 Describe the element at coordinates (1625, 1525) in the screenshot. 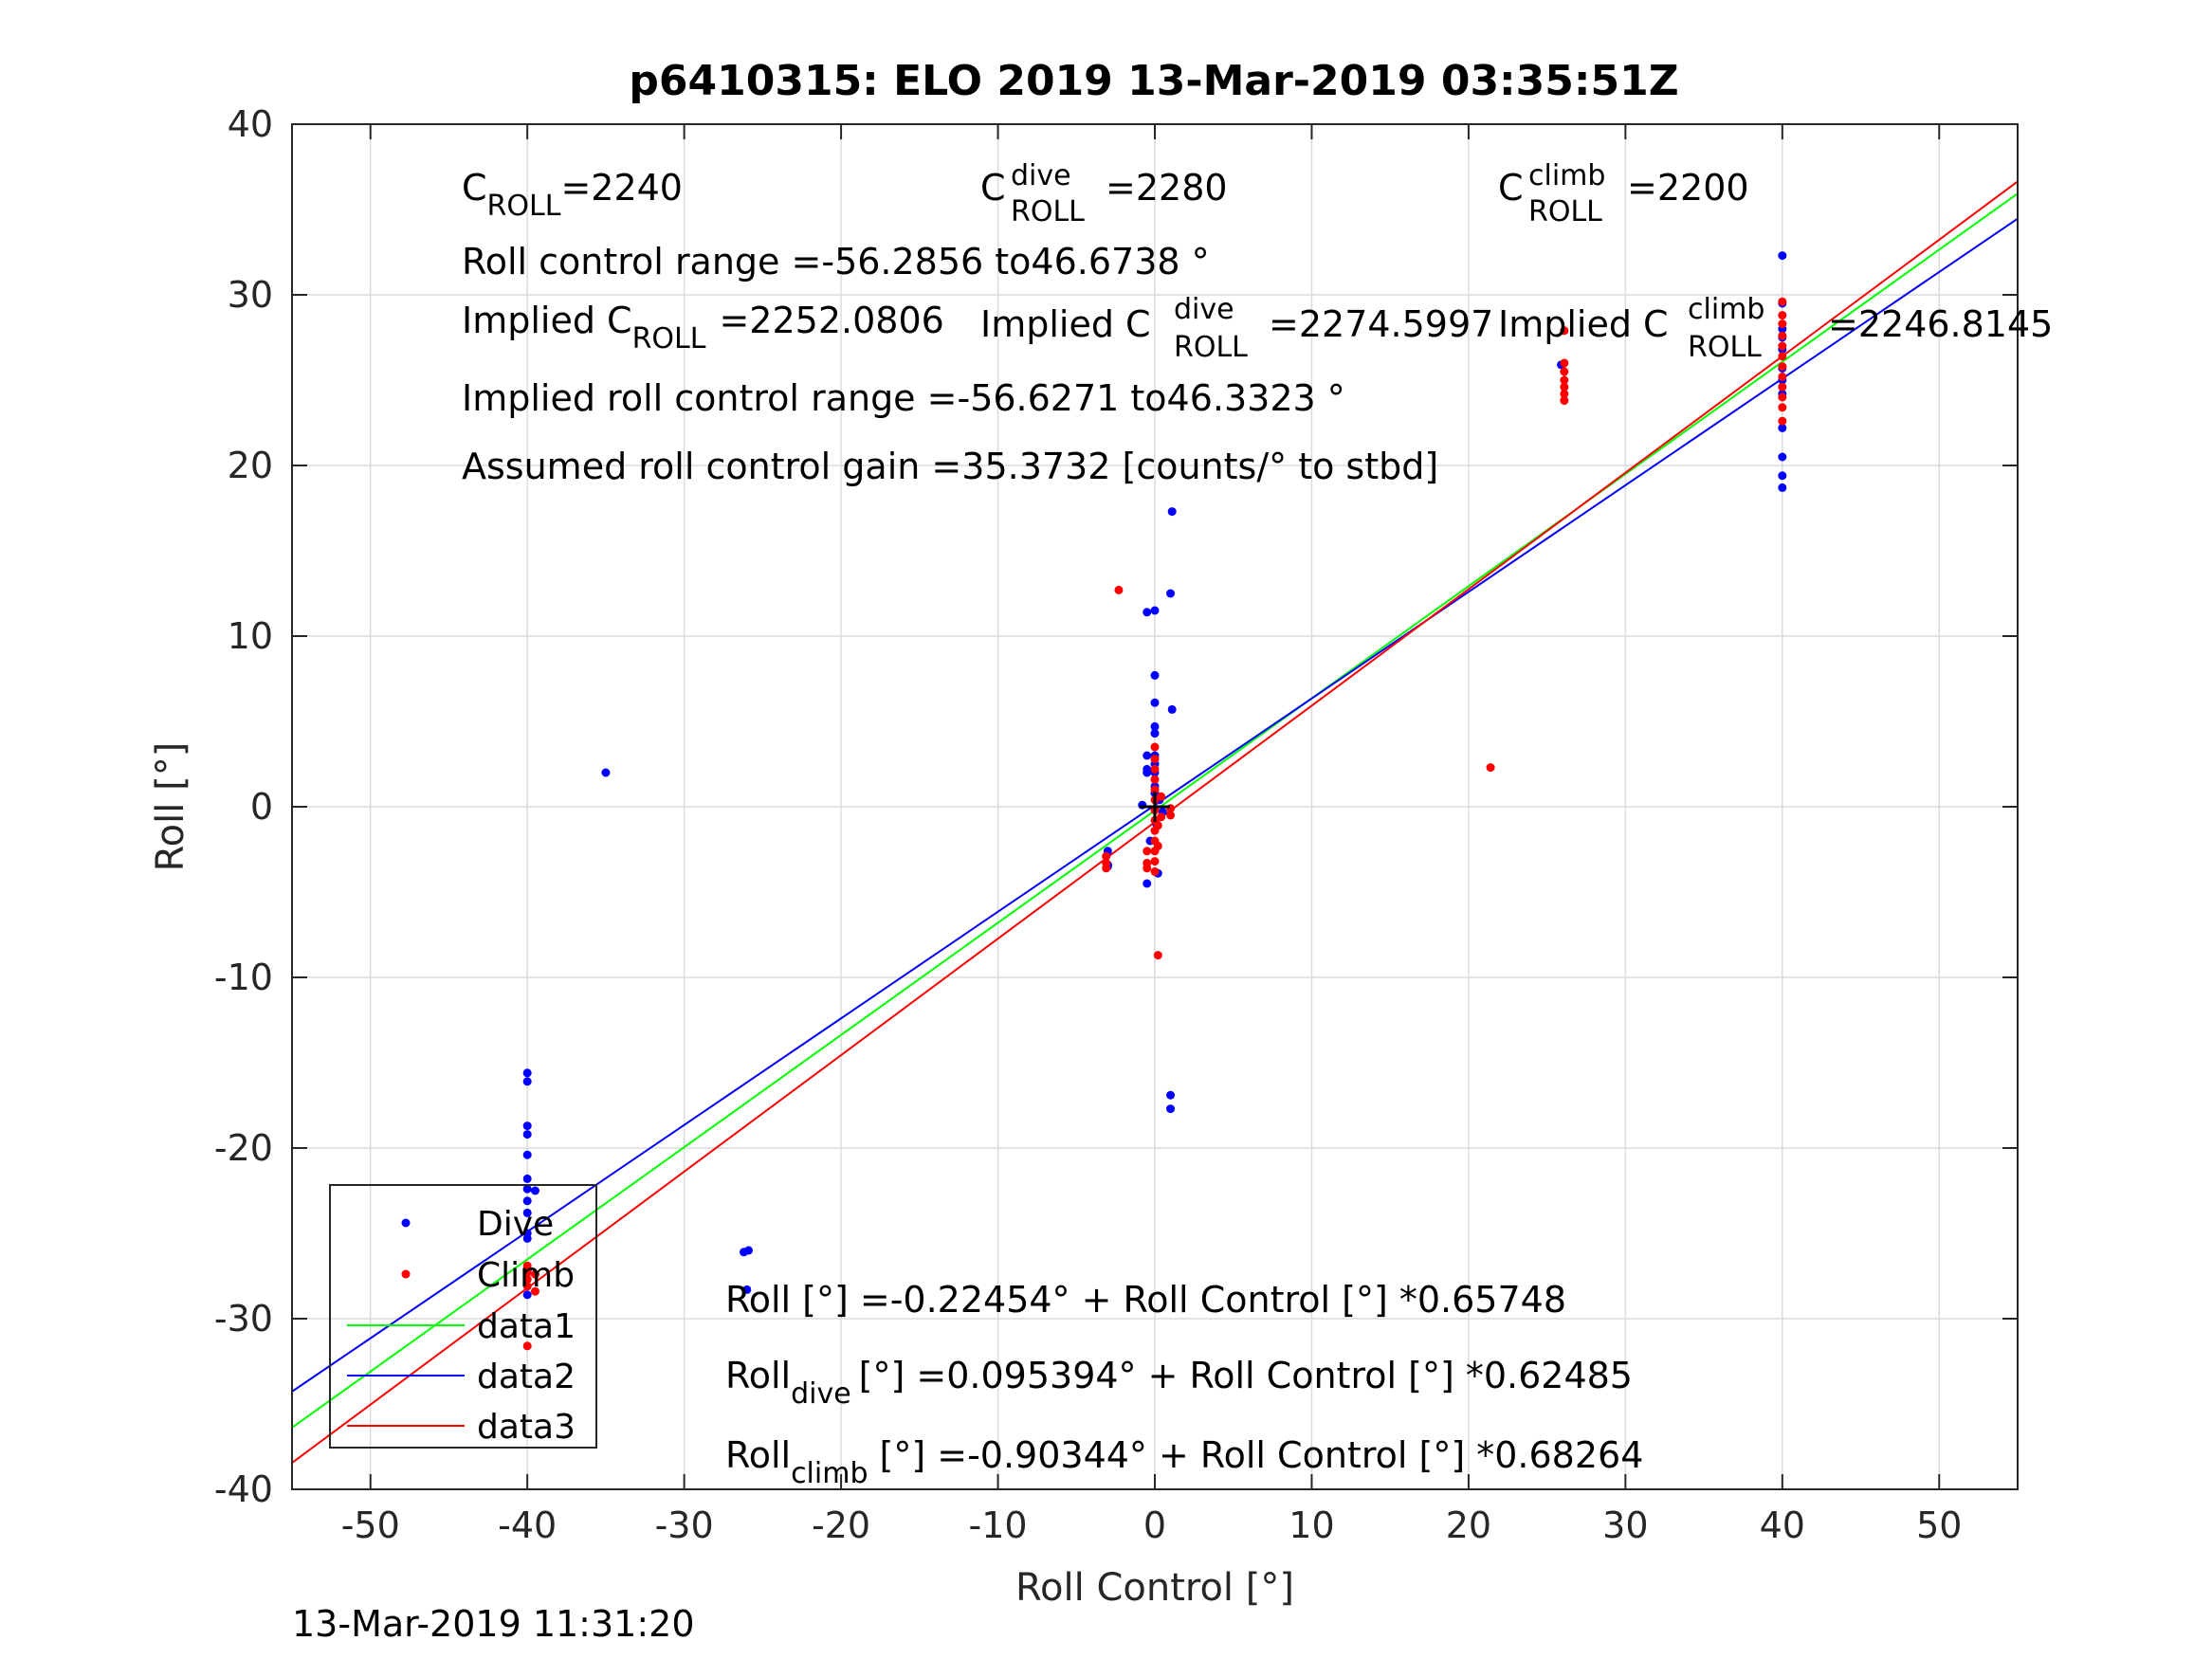

I see `x-tick-label: 30` at that location.